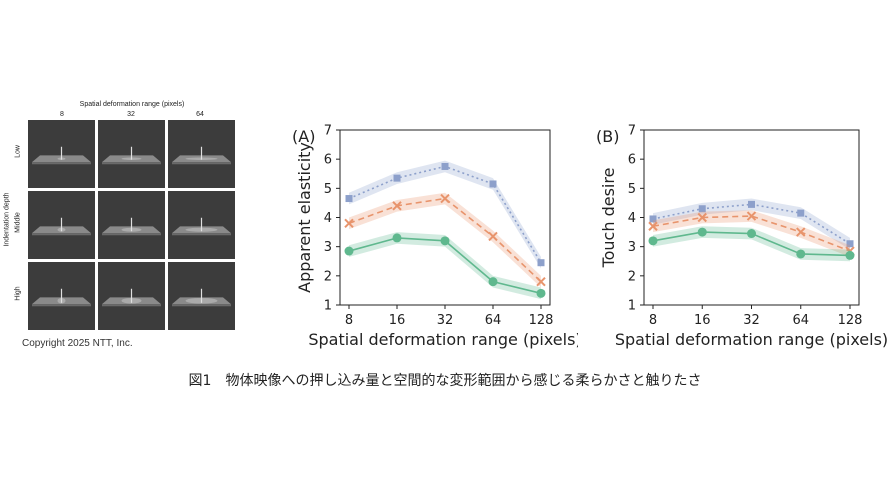  What do you see at coordinates (608, 218) in the screenshot?
I see `y-axis-label: Touch desire` at bounding box center [608, 218].